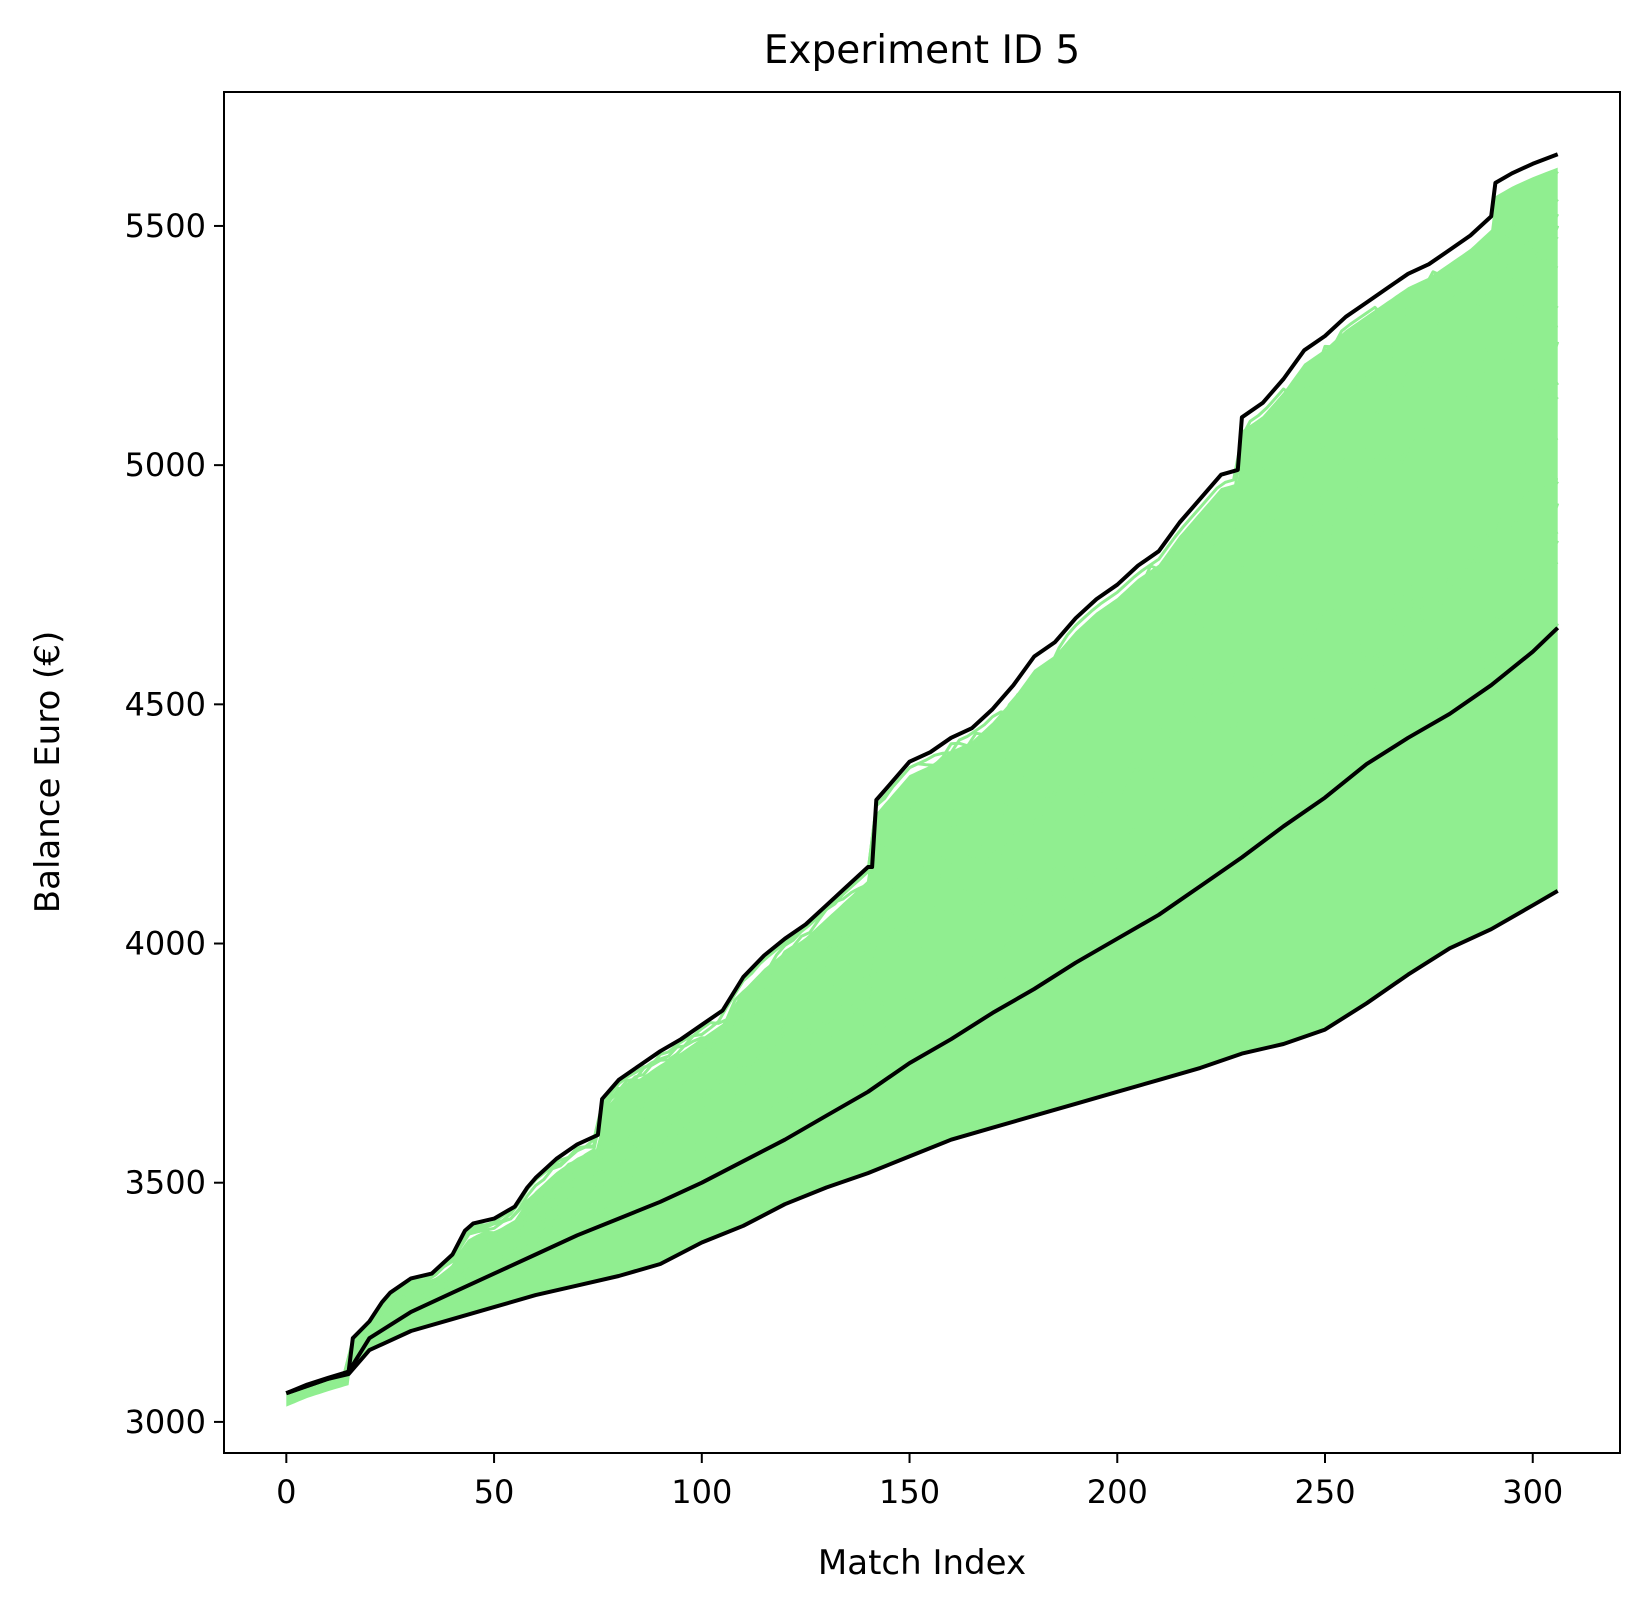 This screenshot has height=1611, width=1648. I want to click on y-axis-label: Balance Euro (€), so click(48, 772).